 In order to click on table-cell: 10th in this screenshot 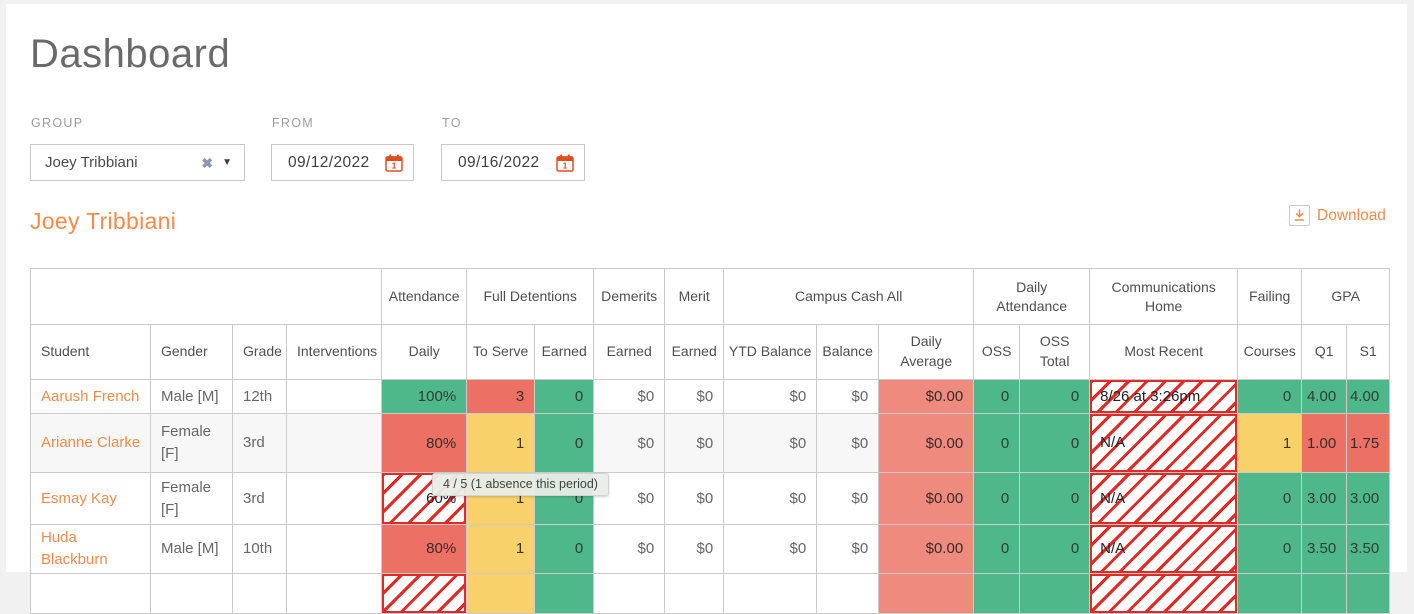, I will do `click(259, 549)`.